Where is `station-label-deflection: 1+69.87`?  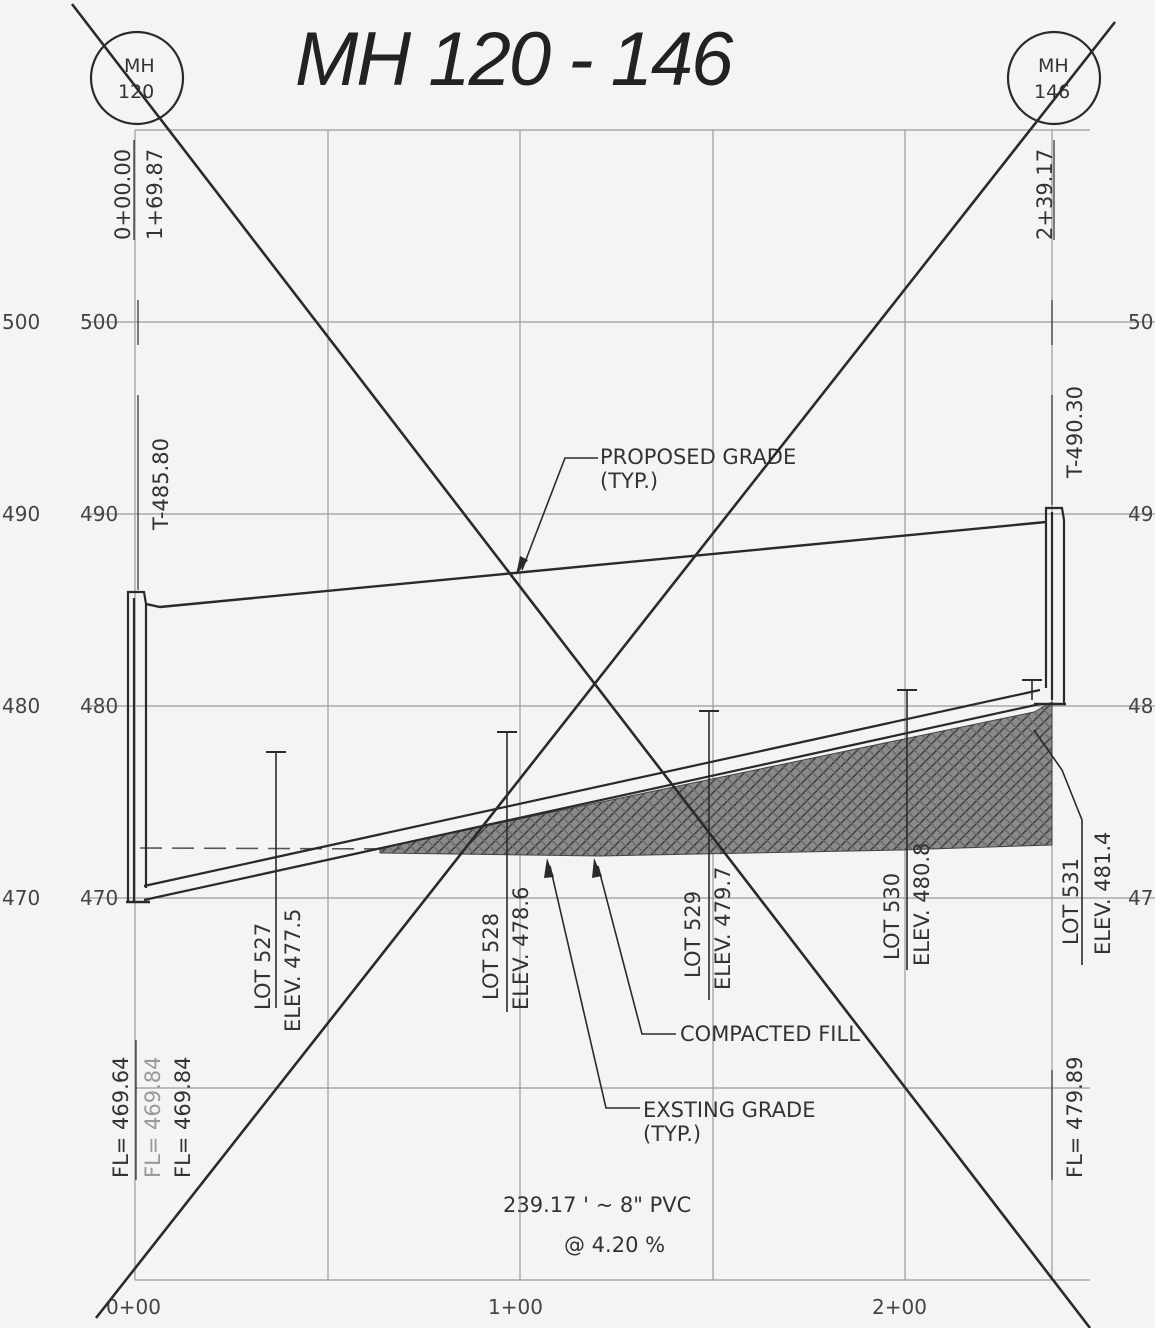
station-label-deflection: 1+69.87 is located at coordinates (155, 194).